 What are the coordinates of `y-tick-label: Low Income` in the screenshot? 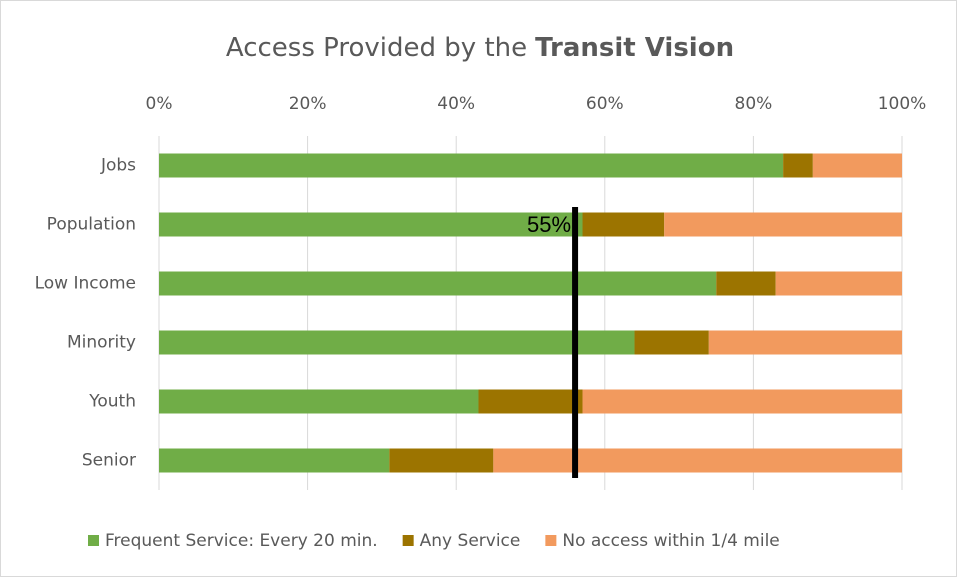 It's located at (85, 284).